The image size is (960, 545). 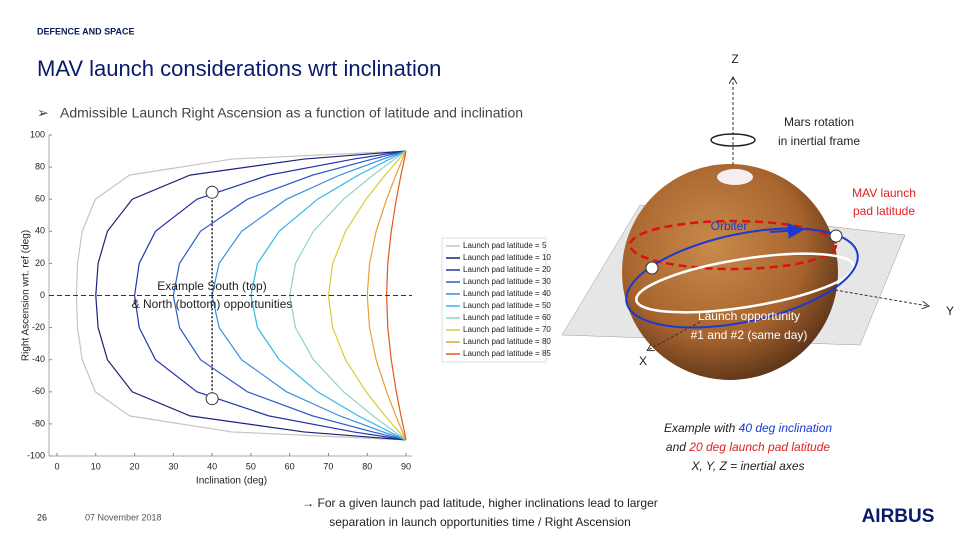 What do you see at coordinates (231, 481) in the screenshot?
I see `x-axis-label: Inclination (deg)` at bounding box center [231, 481].